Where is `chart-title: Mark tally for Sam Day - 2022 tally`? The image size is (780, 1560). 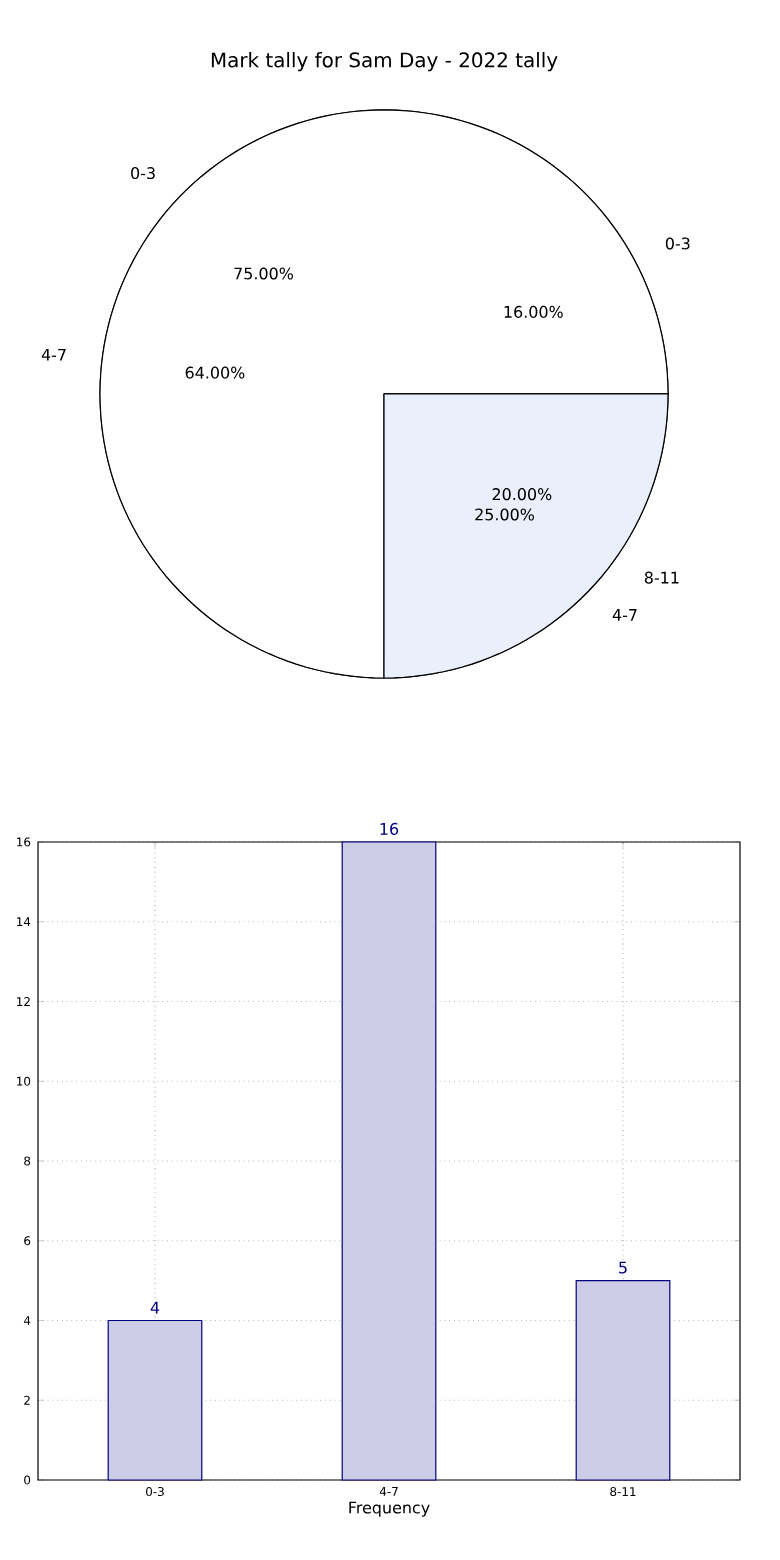 chart-title: Mark tally for Sam Day - 2022 tally is located at coordinates (384, 62).